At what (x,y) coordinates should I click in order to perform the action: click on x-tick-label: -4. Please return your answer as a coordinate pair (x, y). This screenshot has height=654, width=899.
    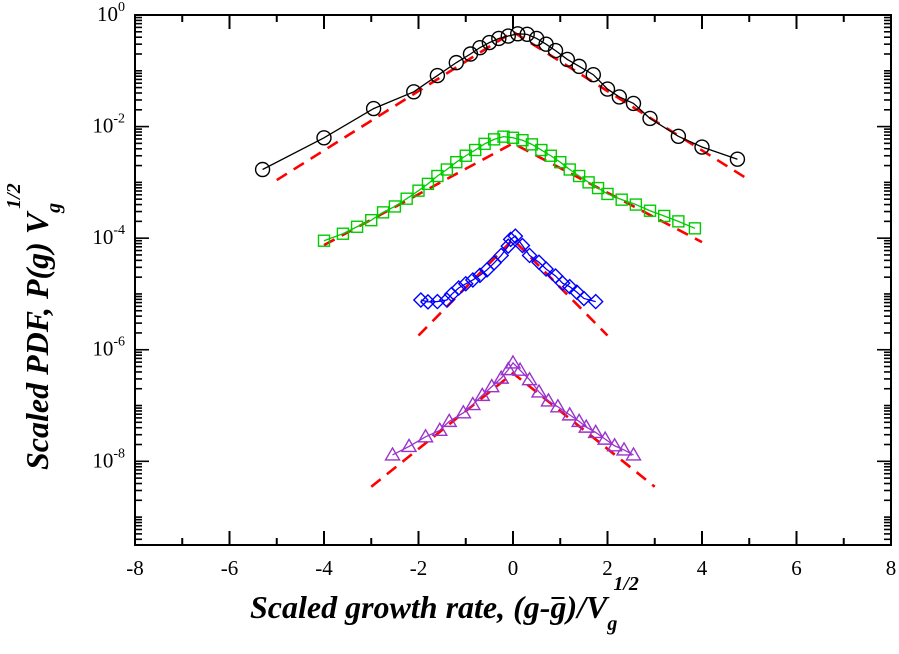
    Looking at the image, I should click on (324, 568).